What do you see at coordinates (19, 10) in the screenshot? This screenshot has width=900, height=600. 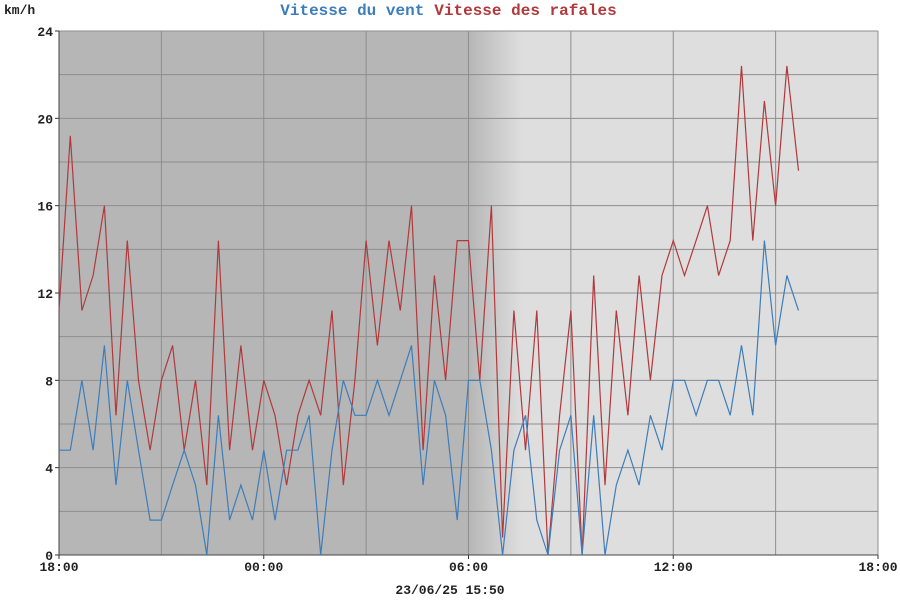 I see `y-axis-label: km/h` at bounding box center [19, 10].